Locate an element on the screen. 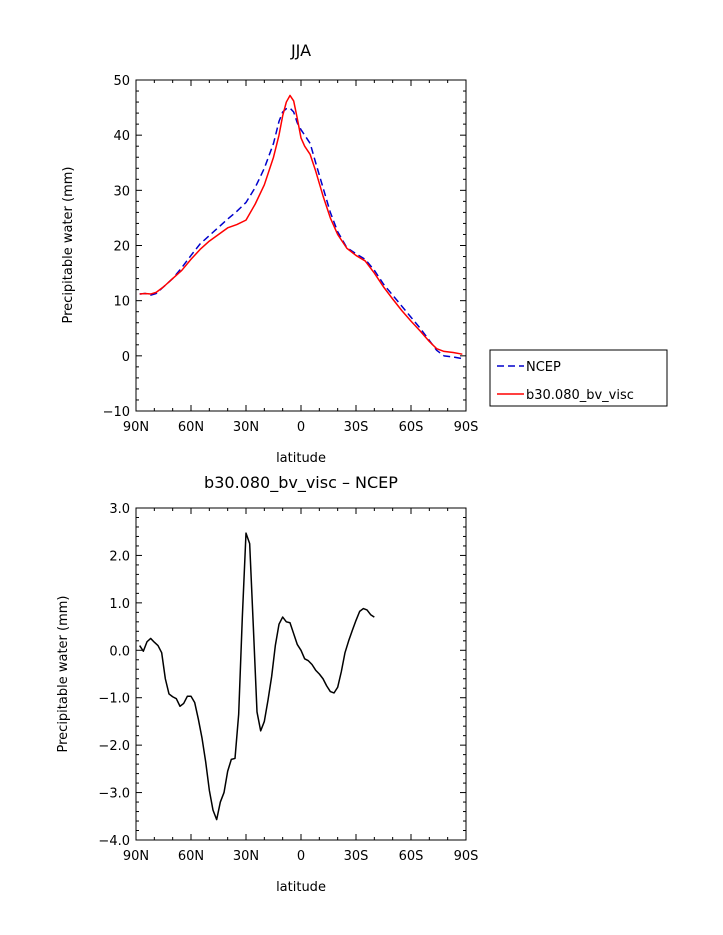 The height and width of the screenshot is (935, 723). panel-top-xlabel: latitude is located at coordinates (301, 458).